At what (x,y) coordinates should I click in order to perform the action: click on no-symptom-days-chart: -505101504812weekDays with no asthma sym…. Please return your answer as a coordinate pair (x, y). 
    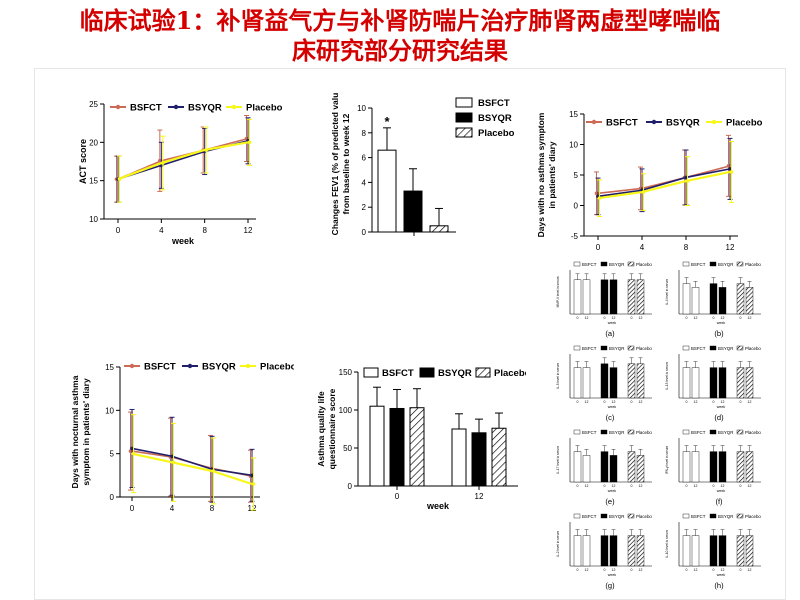
    Looking at the image, I should click on (649, 186).